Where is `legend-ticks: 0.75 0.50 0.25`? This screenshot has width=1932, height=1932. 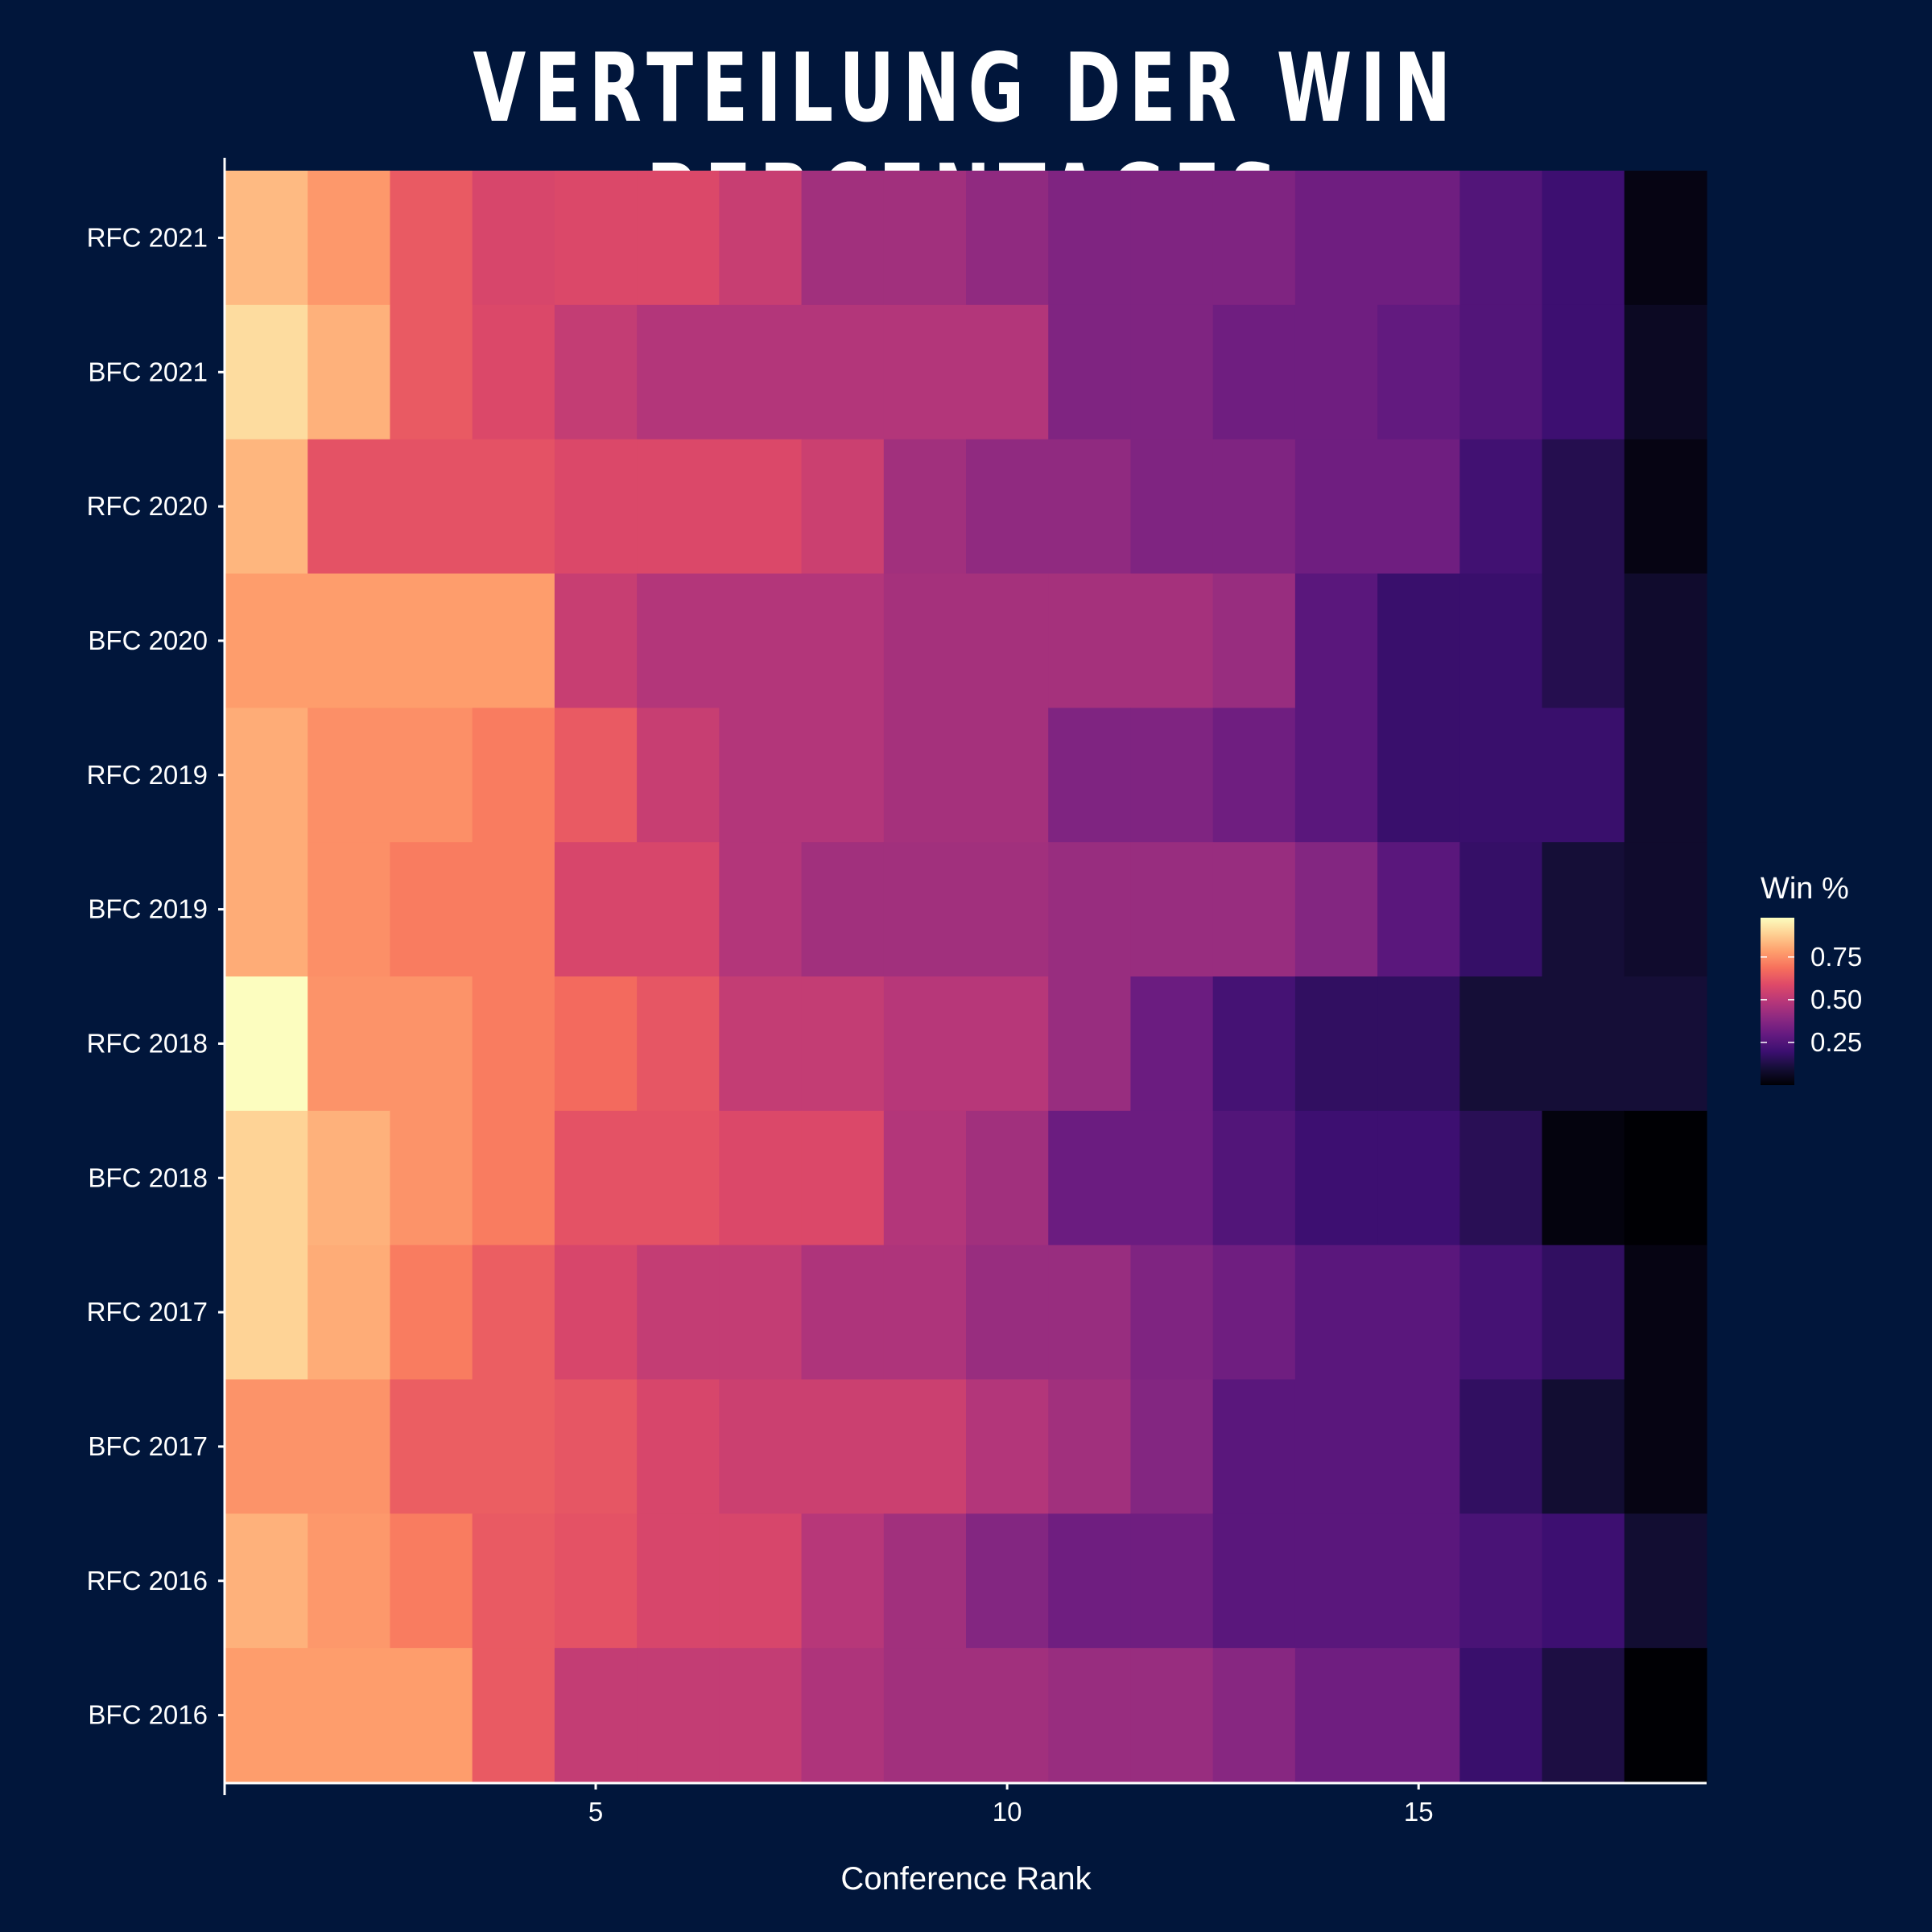 legend-ticks: 0.75 0.50 0.25 is located at coordinates (1811, 999).